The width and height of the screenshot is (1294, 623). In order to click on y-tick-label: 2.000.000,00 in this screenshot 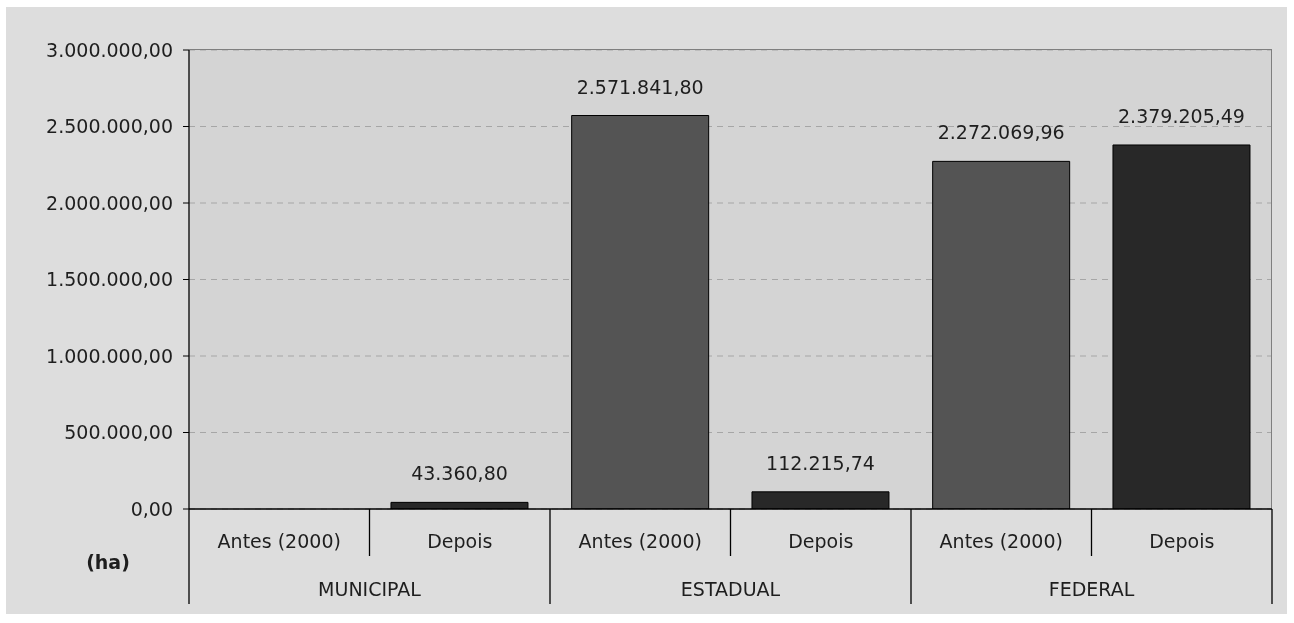, I will do `click(109, 202)`.